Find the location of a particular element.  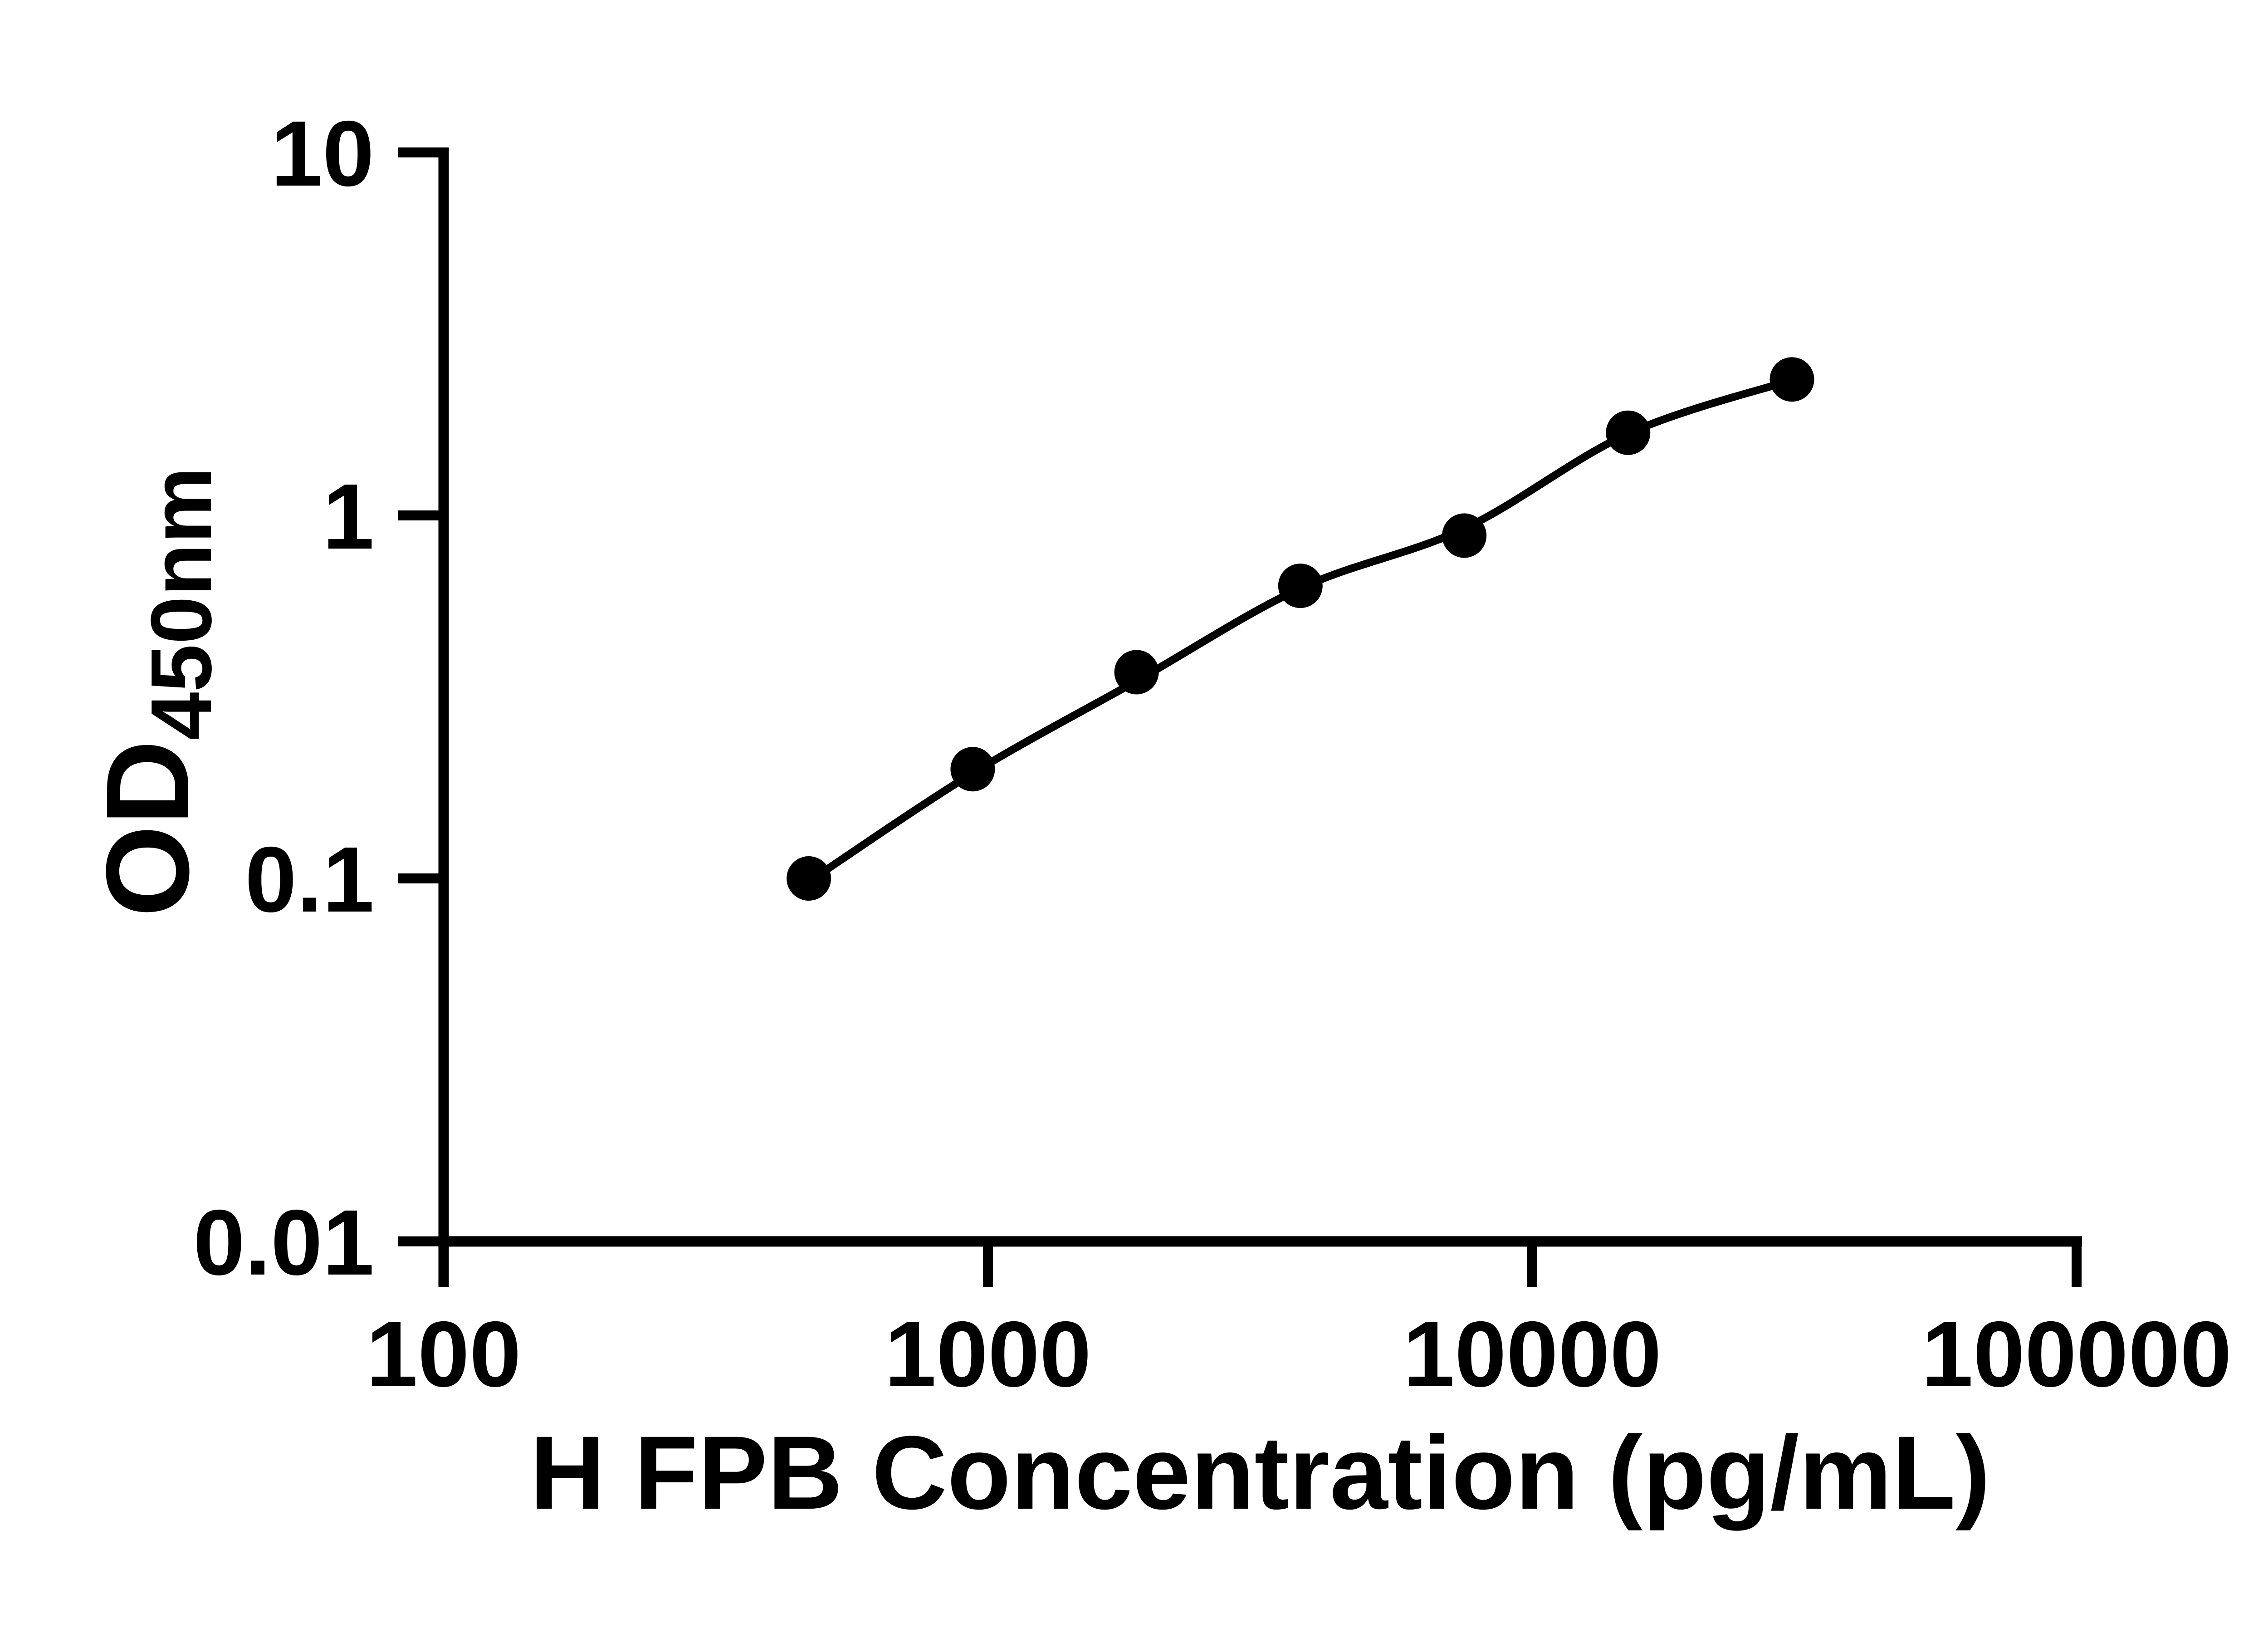

y-tick-label: 0.1 is located at coordinates (310, 880).